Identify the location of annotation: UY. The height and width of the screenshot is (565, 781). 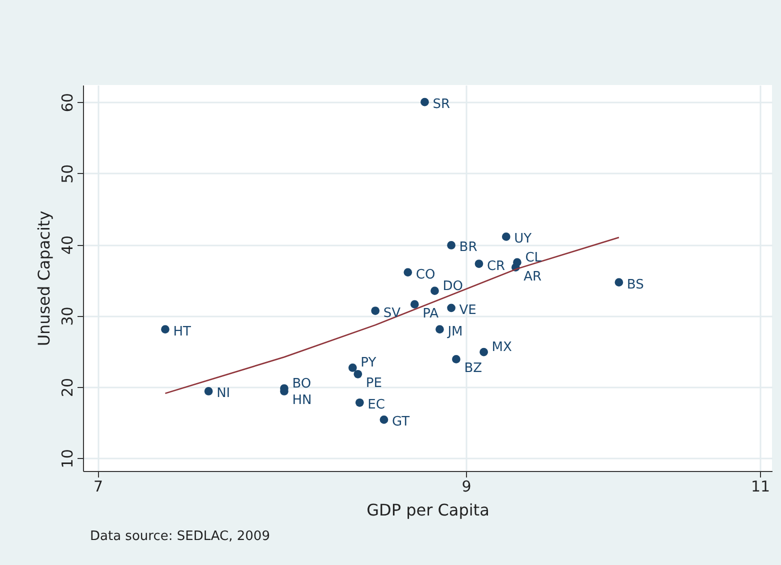
(523, 239).